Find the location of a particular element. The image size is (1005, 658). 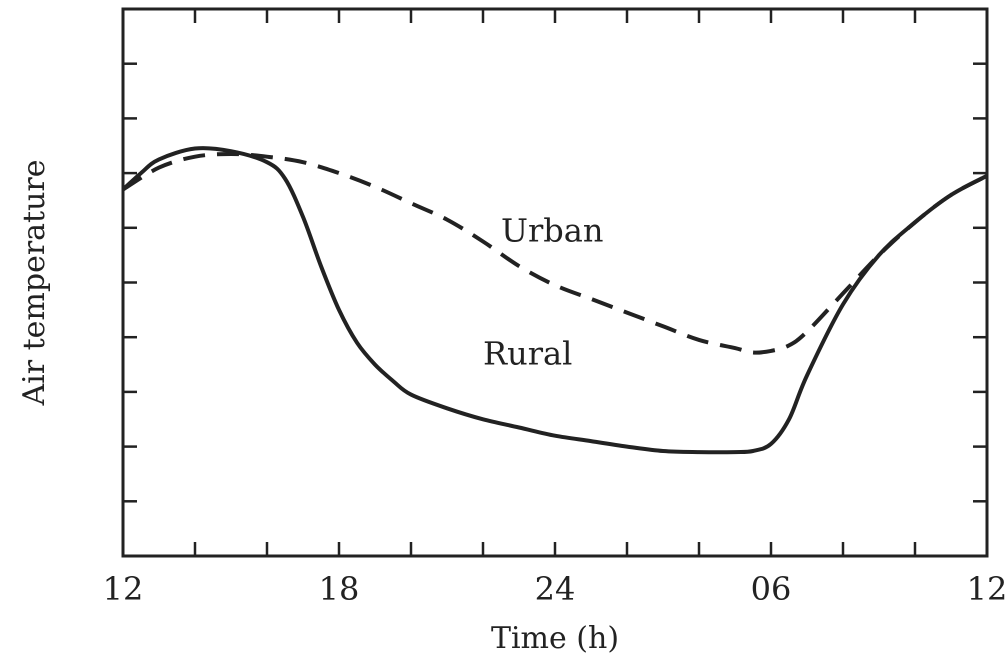

x-tick-labels: 12 18 24 06 12 is located at coordinates (554, 589).